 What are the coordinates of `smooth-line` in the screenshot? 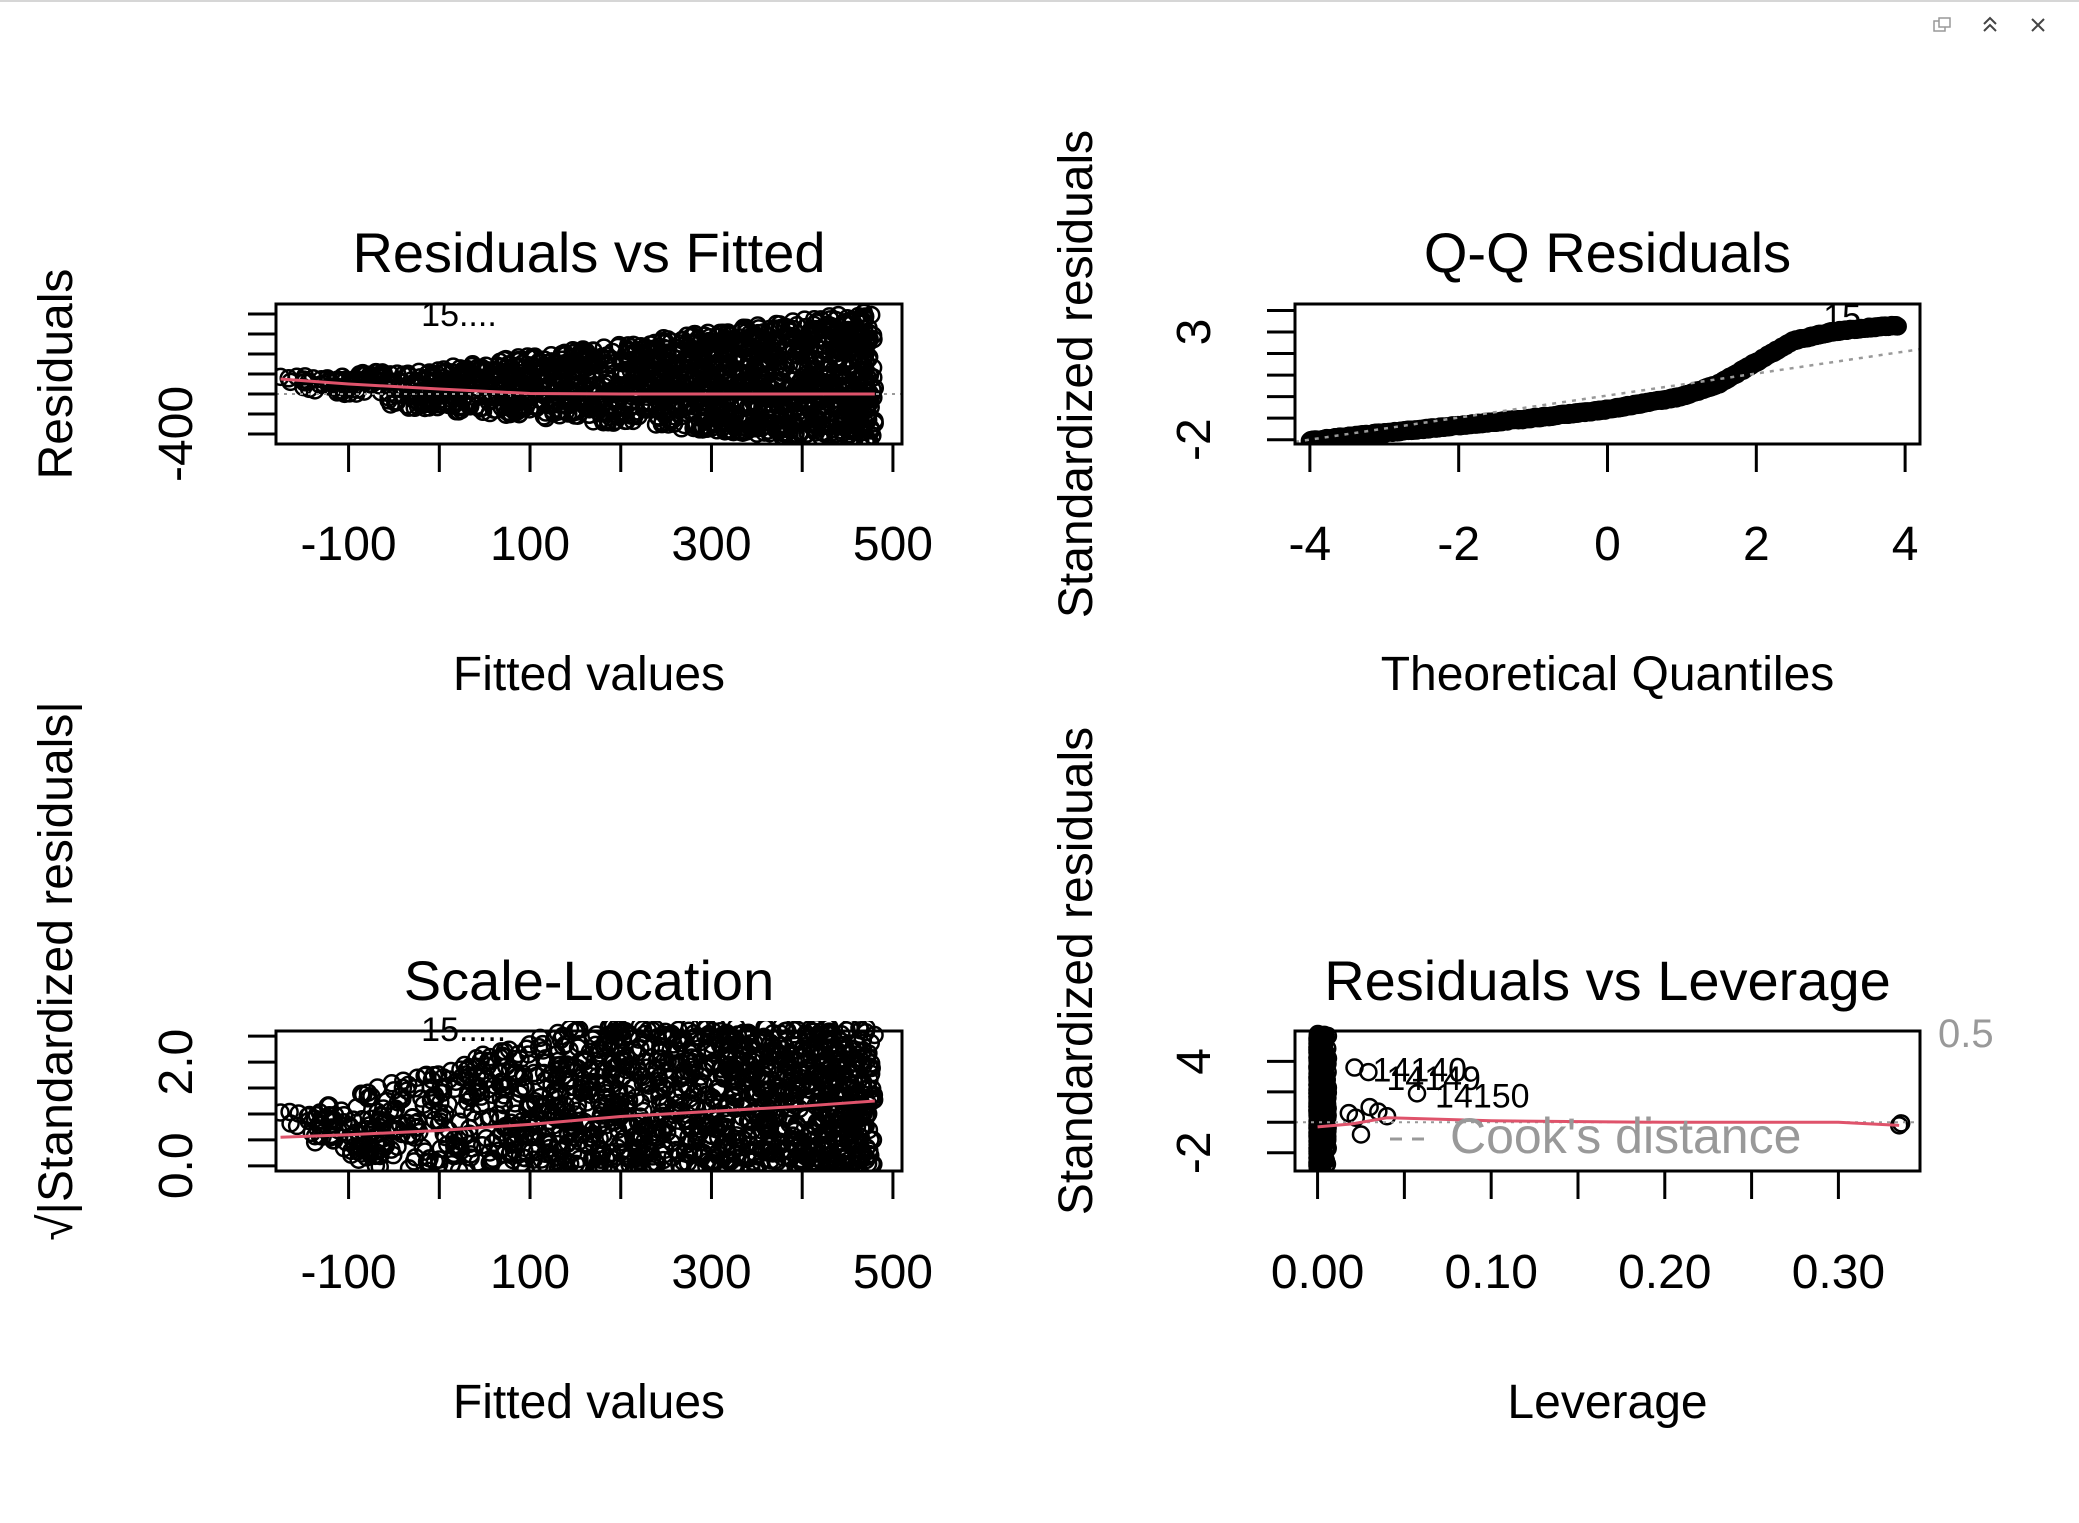 It's located at (577, 1119).